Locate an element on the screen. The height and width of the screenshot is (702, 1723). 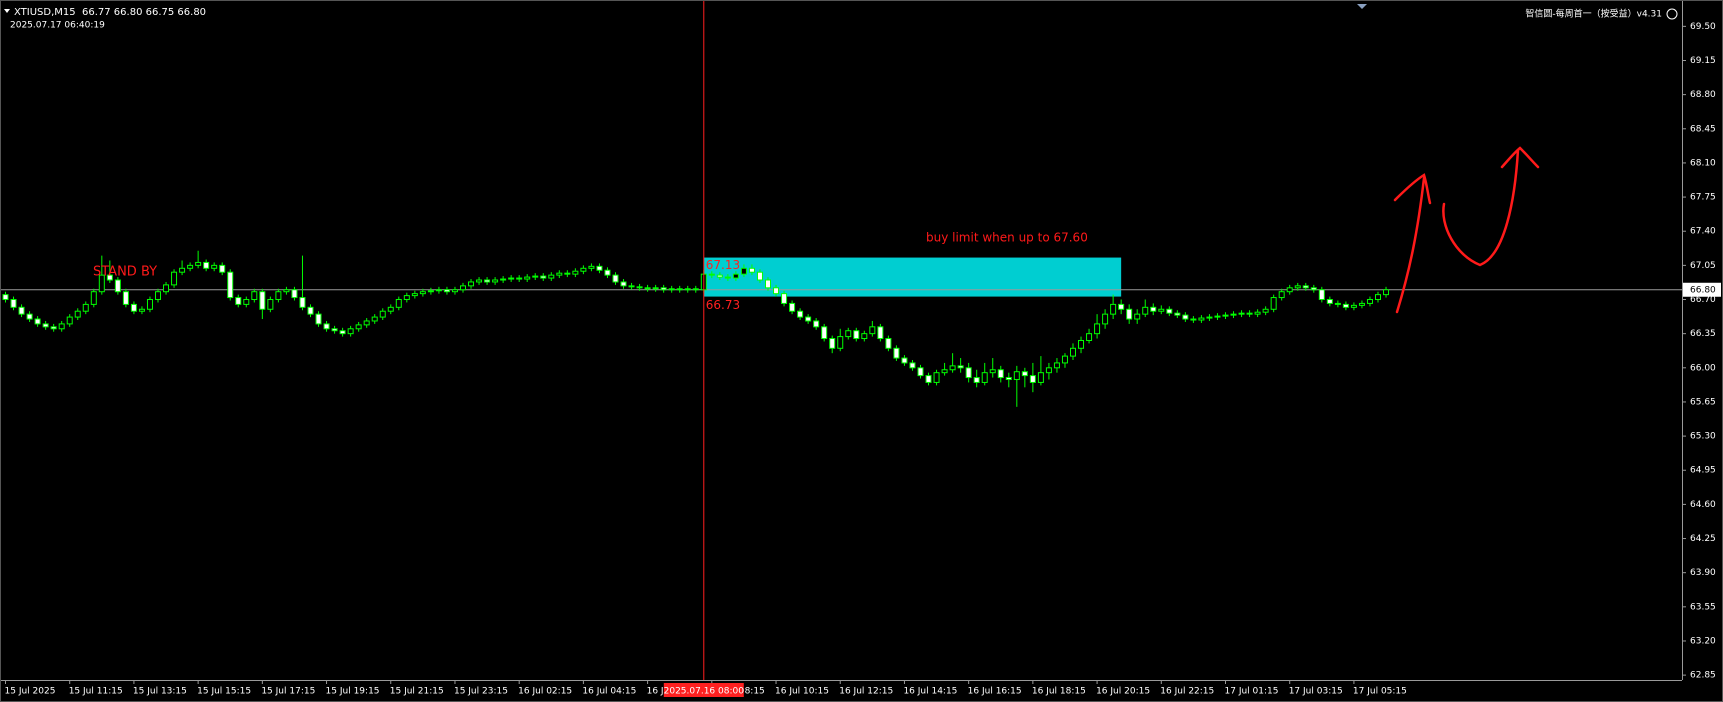
buy-limit-note: buy limit when up to 67.60 is located at coordinates (1007, 238).